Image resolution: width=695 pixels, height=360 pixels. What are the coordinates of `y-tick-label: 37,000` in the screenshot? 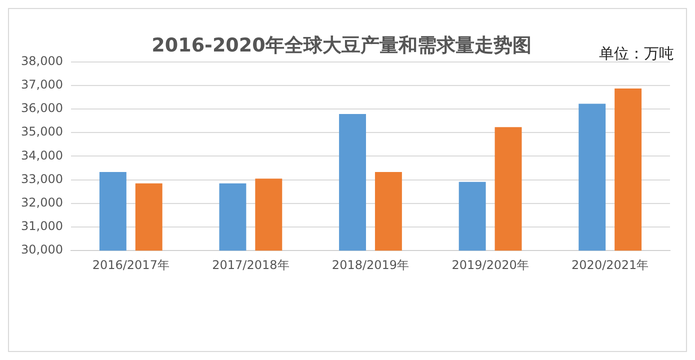 It's located at (41, 85).